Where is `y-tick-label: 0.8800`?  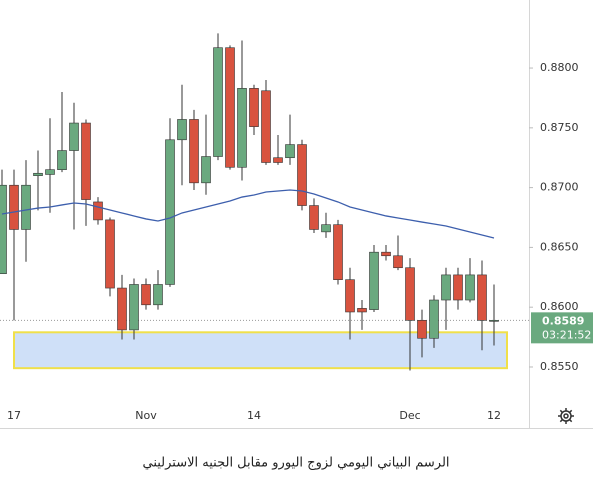
y-tick-label: 0.8800 is located at coordinates (559, 67).